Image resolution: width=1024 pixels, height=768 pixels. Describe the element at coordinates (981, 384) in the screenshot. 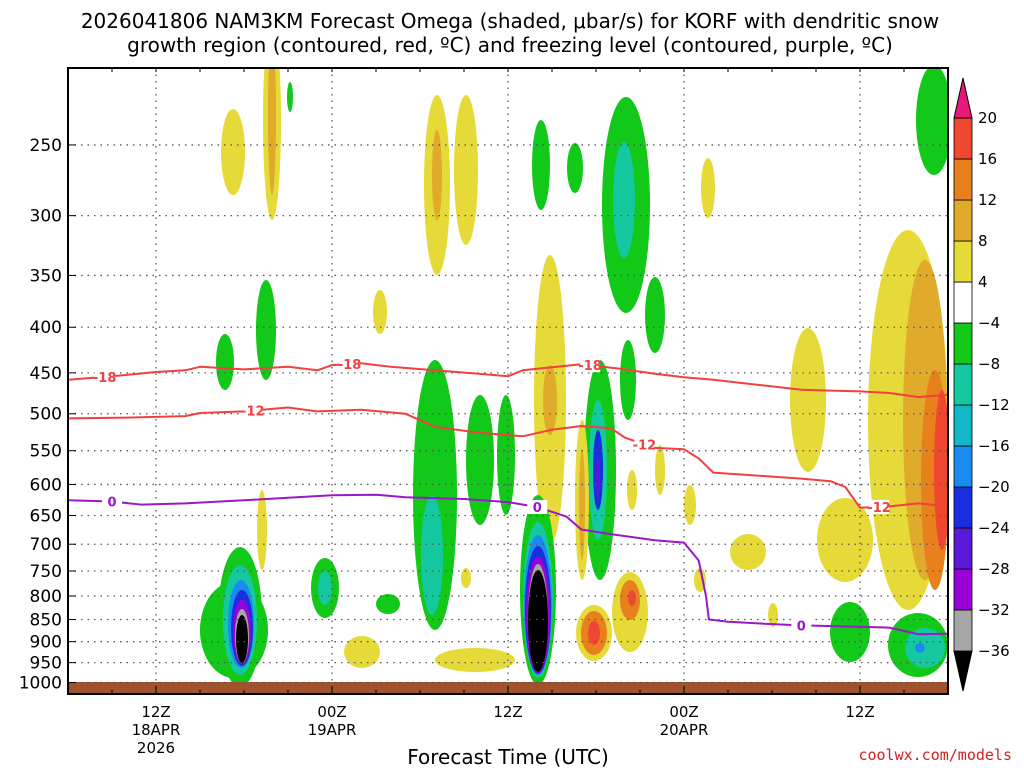

I see `colorbar: −36 −32 −28 −24 −20 −16 −12 −8 −4 4 8 12 16 20` at that location.